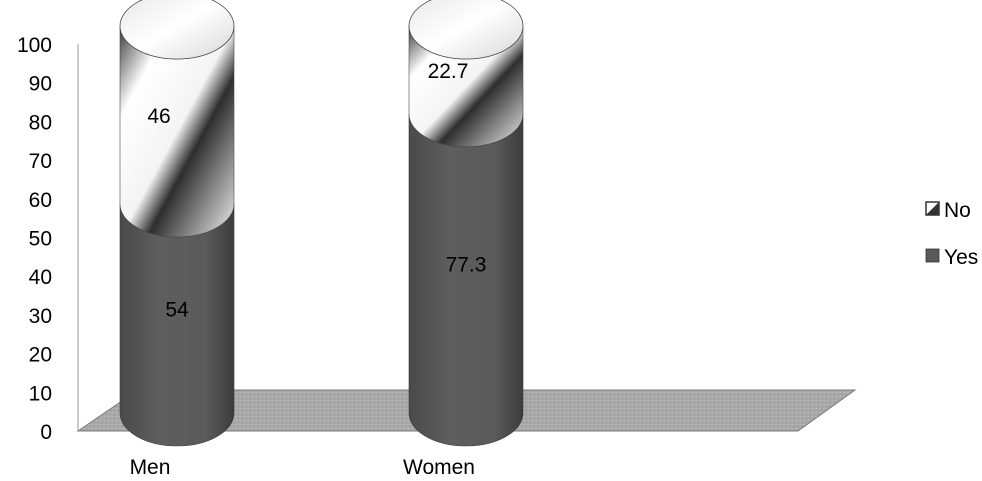  Describe the element at coordinates (34, 45) in the screenshot. I see `y-tick-label: 100` at that location.